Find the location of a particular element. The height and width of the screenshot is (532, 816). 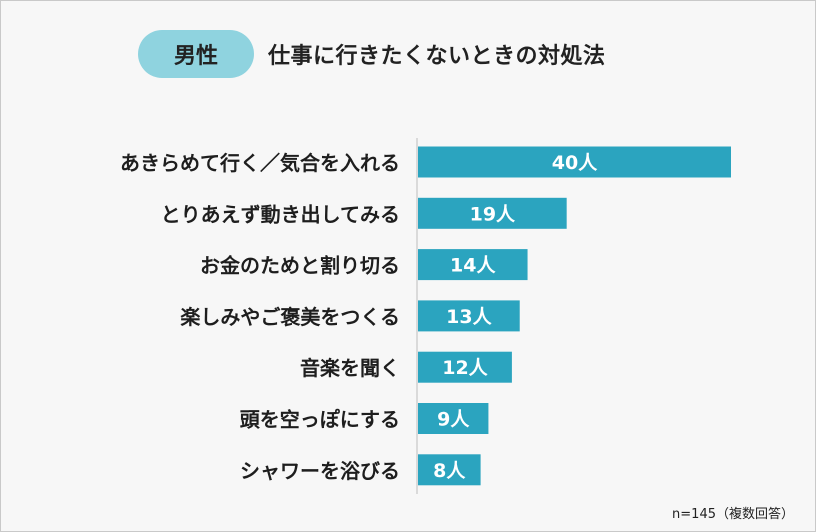

category-label: とりあえず動き出してみる is located at coordinates (280, 214).